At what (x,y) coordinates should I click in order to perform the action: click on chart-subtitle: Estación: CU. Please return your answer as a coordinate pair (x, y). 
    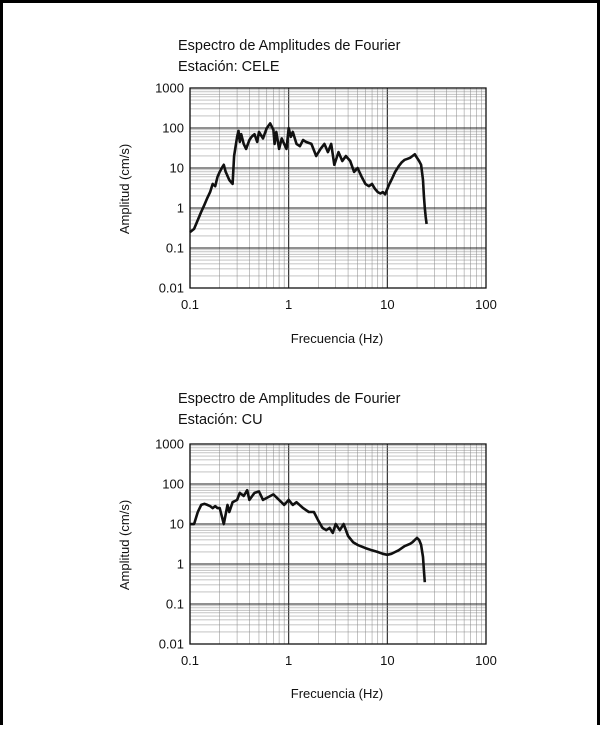
    Looking at the image, I should click on (220, 420).